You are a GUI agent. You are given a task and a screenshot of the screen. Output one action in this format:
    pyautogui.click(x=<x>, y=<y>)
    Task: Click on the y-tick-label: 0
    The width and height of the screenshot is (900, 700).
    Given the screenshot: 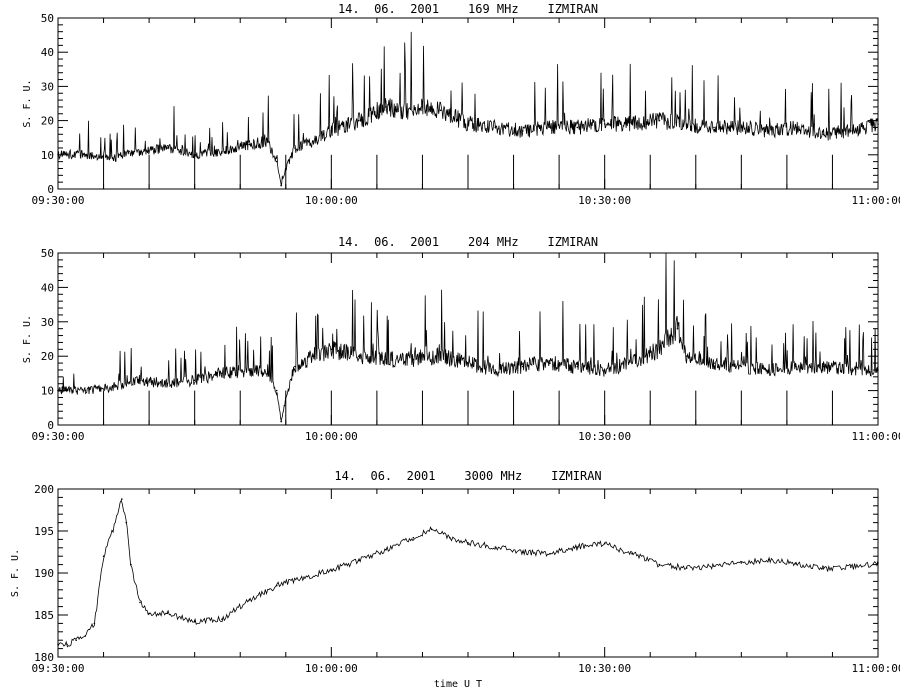 What is the action you would take?
    pyautogui.click(x=50, y=425)
    